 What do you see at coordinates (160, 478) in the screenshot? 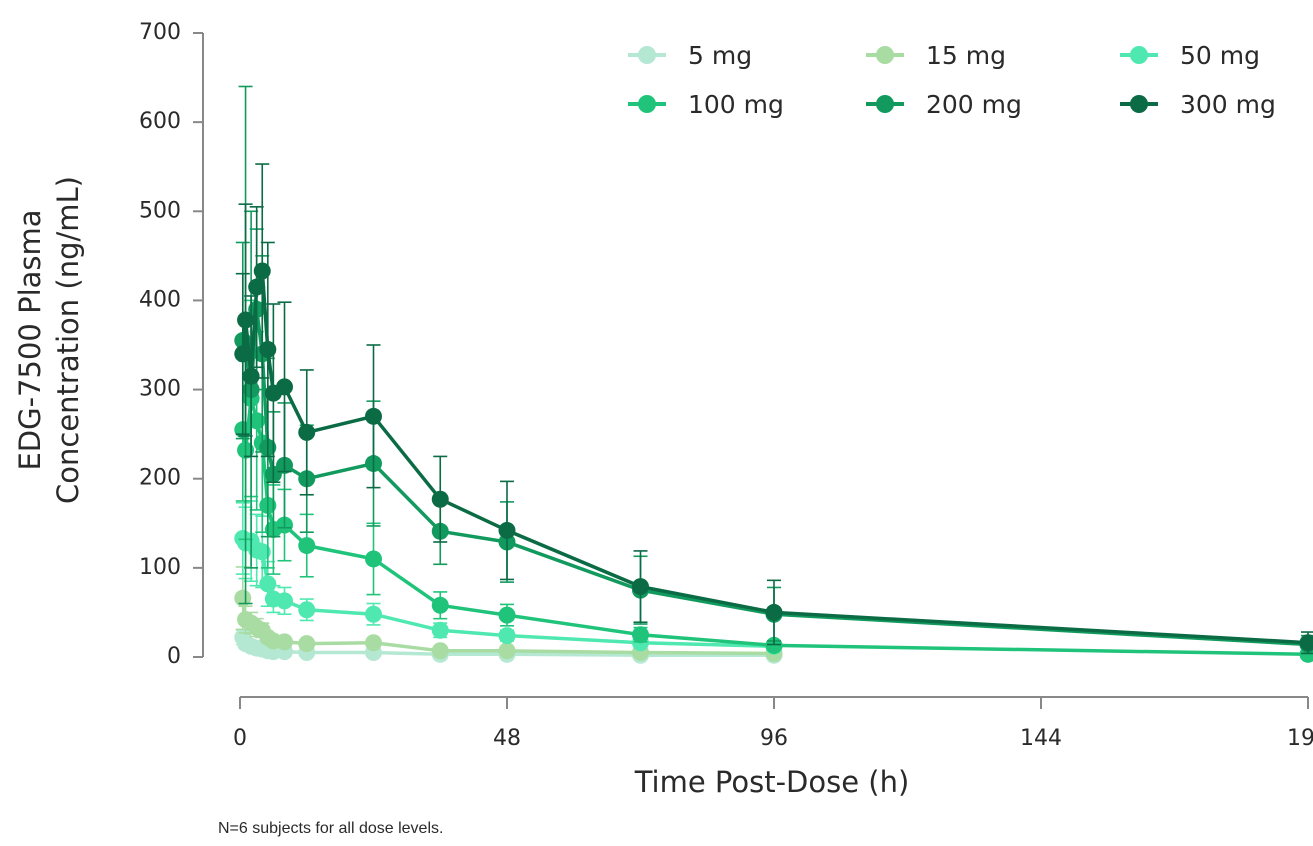
I see `y-tick-label: 200` at bounding box center [160, 478].